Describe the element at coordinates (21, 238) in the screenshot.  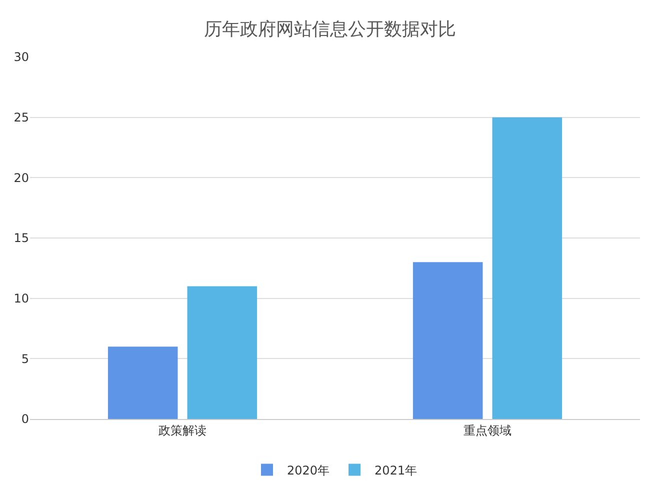
I see `y-tick-label: 15` at that location.